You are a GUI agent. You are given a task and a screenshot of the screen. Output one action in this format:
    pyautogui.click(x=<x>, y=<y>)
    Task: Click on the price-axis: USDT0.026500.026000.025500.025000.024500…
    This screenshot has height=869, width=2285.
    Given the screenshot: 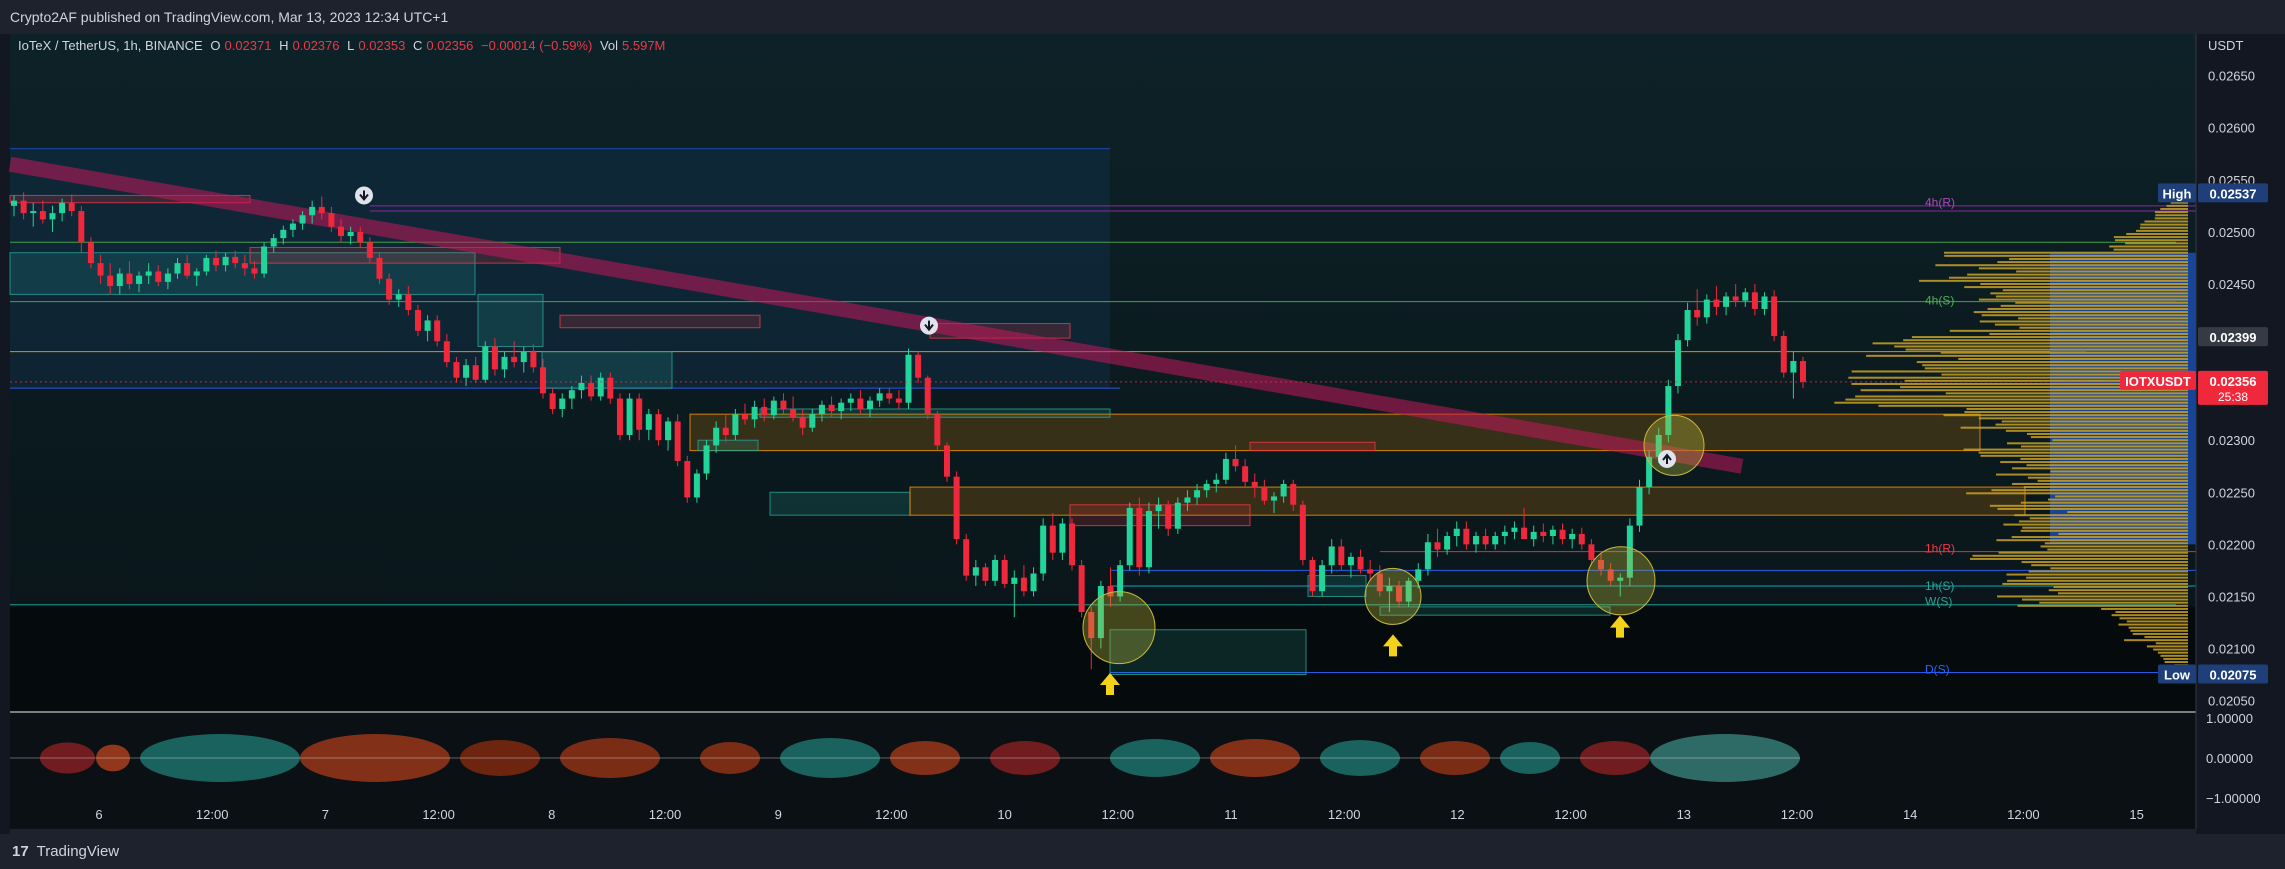 What is the action you would take?
    pyautogui.click(x=2240, y=434)
    